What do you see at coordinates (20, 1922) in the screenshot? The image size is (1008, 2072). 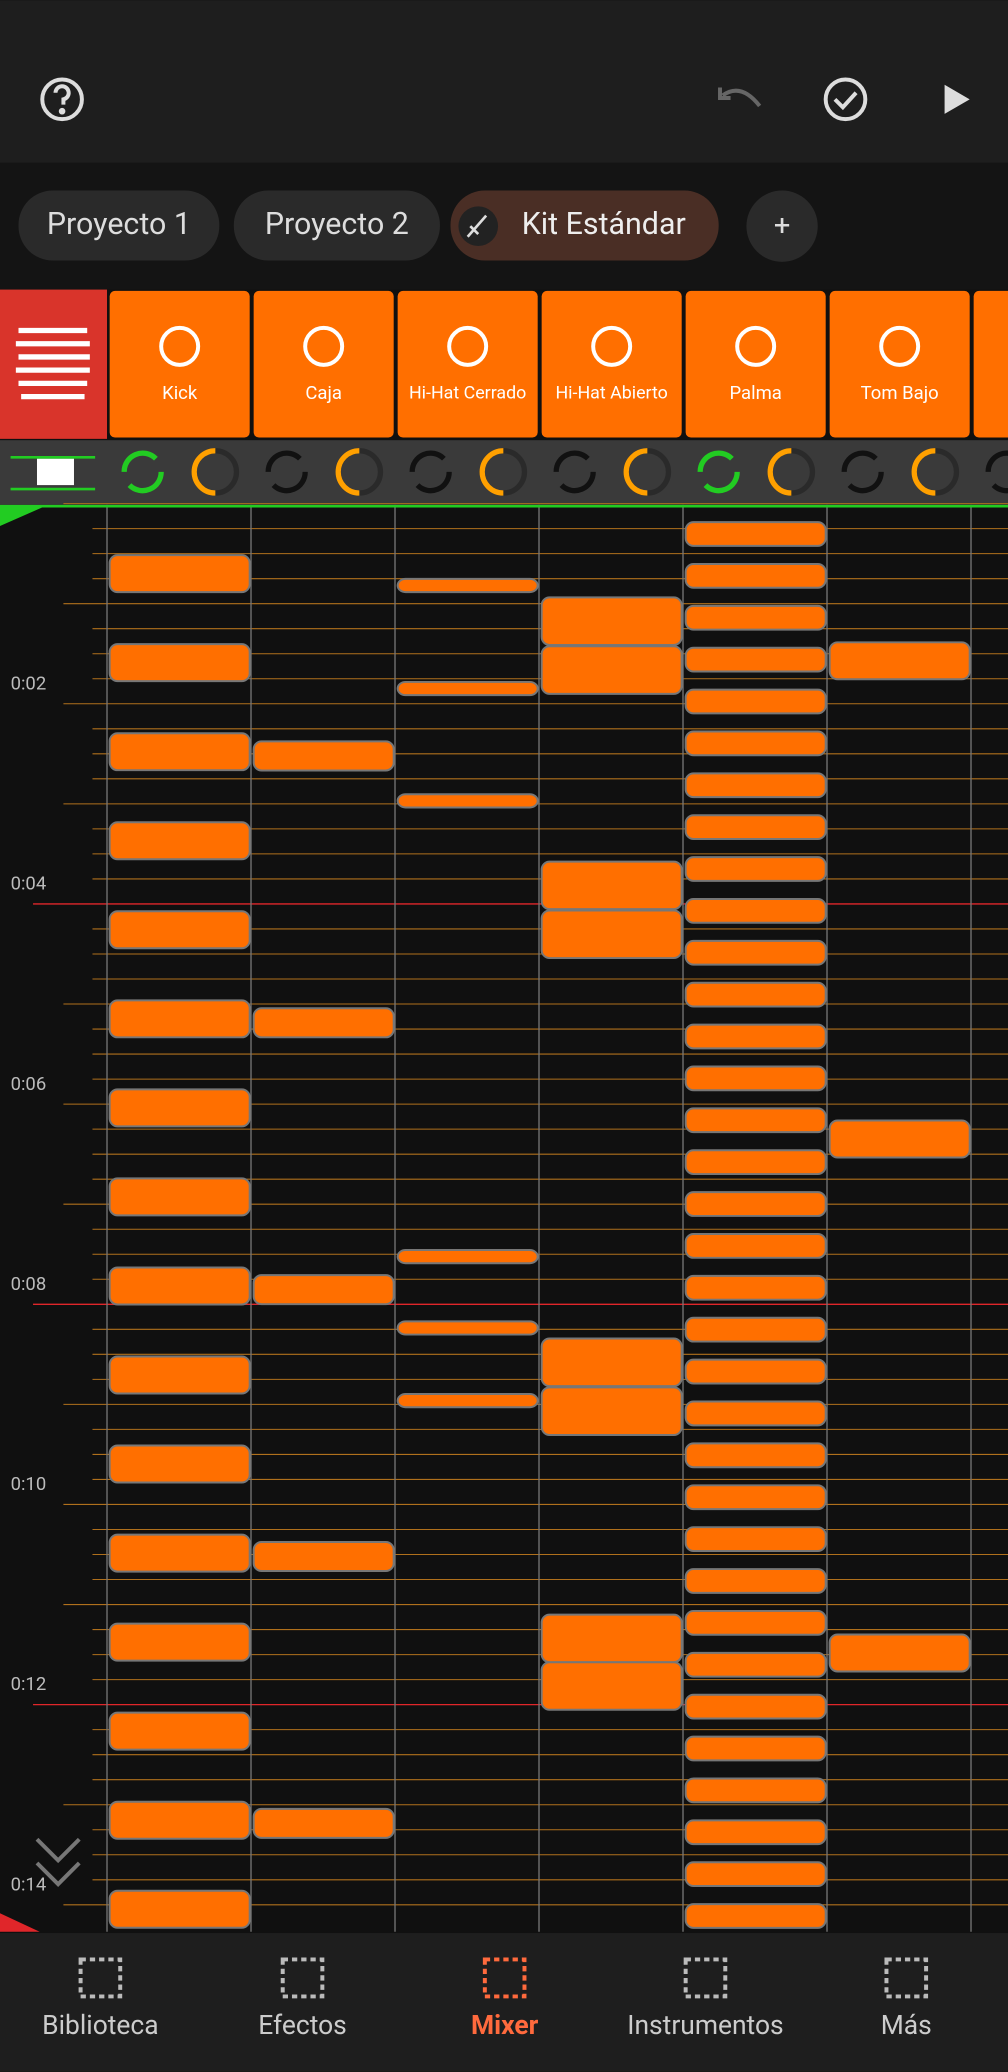 I see `end-marker` at bounding box center [20, 1922].